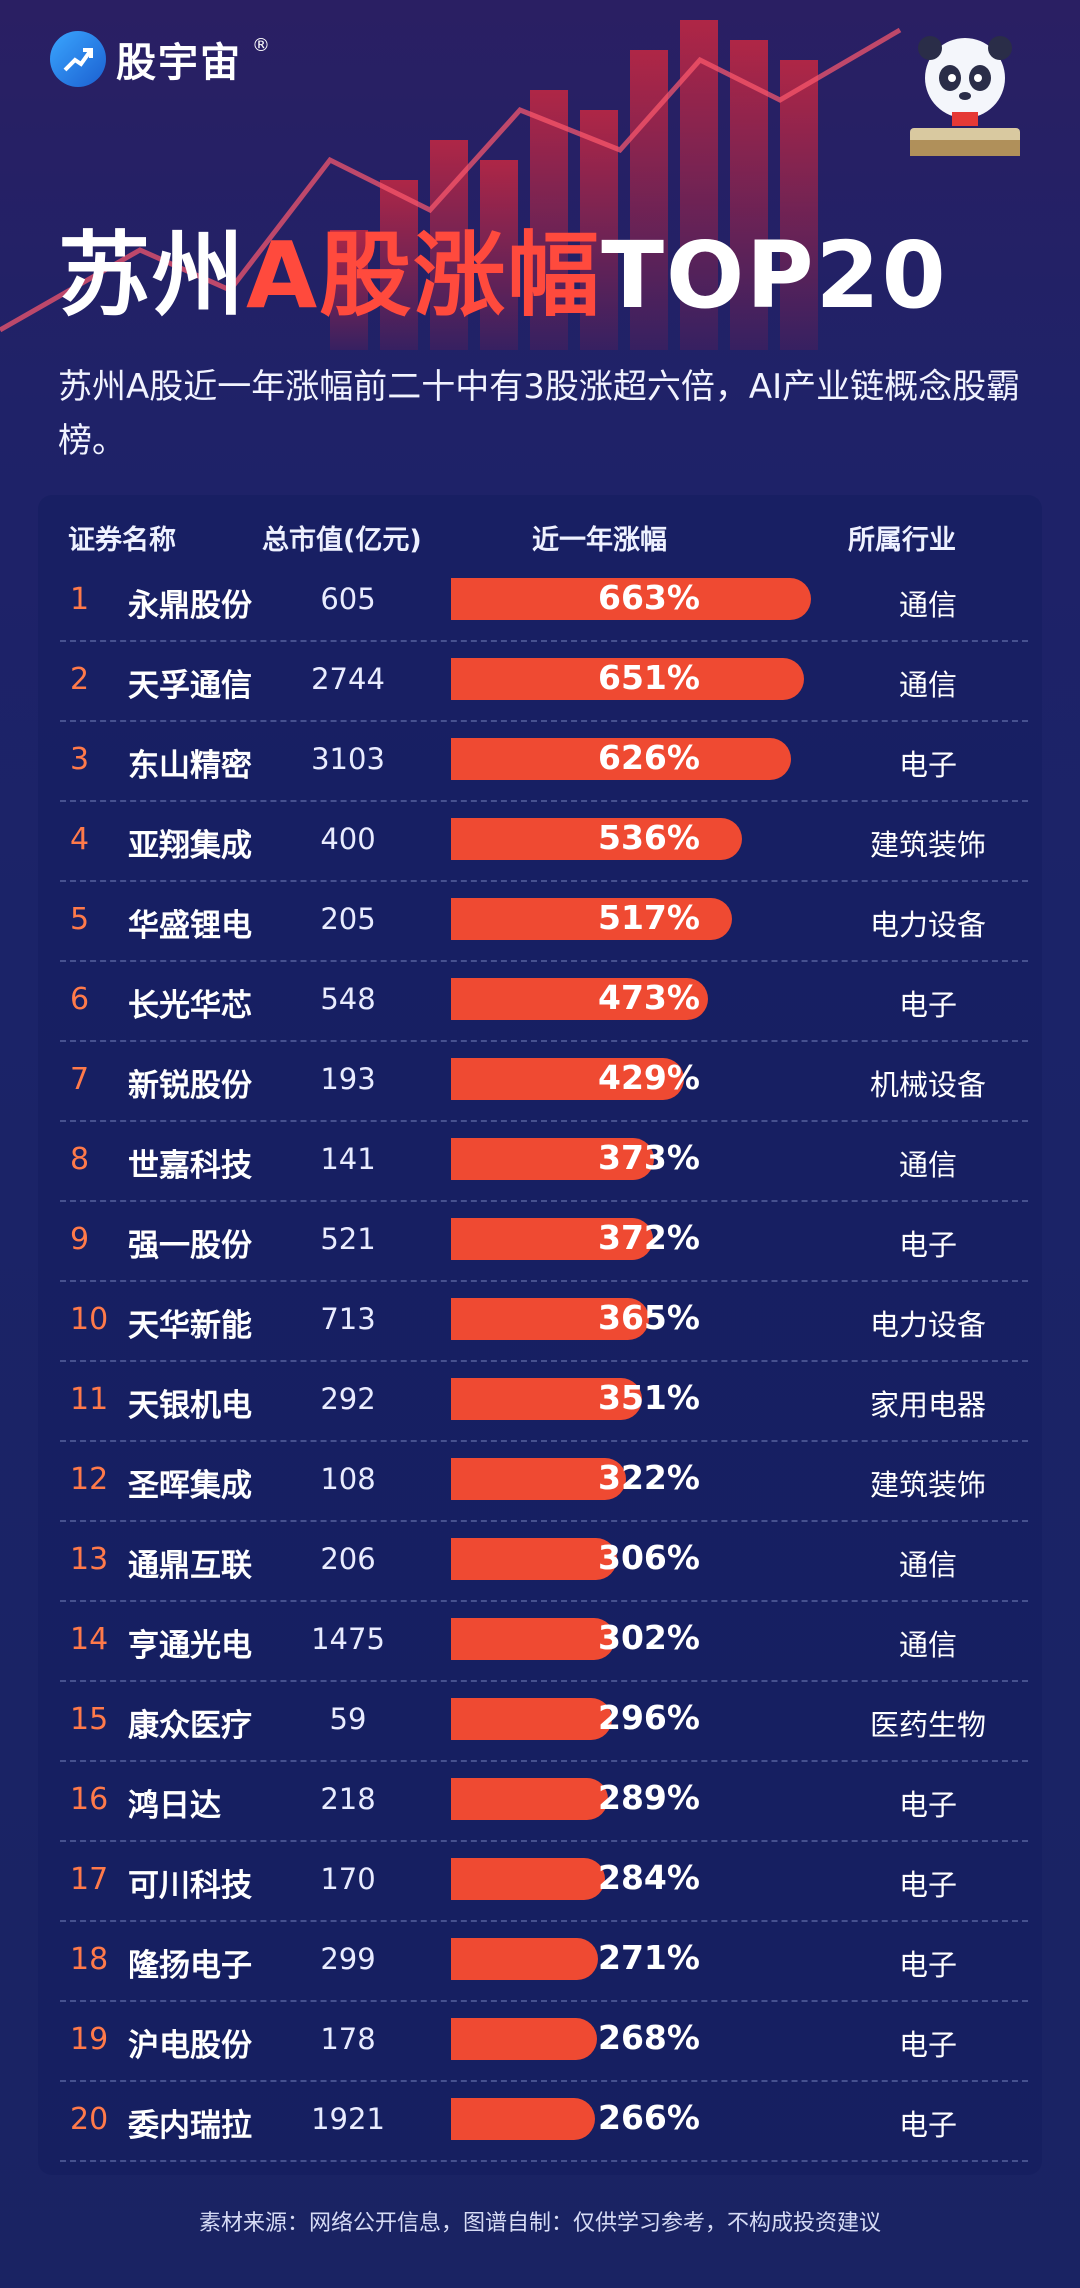 The height and width of the screenshot is (2288, 1080). Describe the element at coordinates (80, 759) in the screenshot. I see `rank-number: 3` at that location.